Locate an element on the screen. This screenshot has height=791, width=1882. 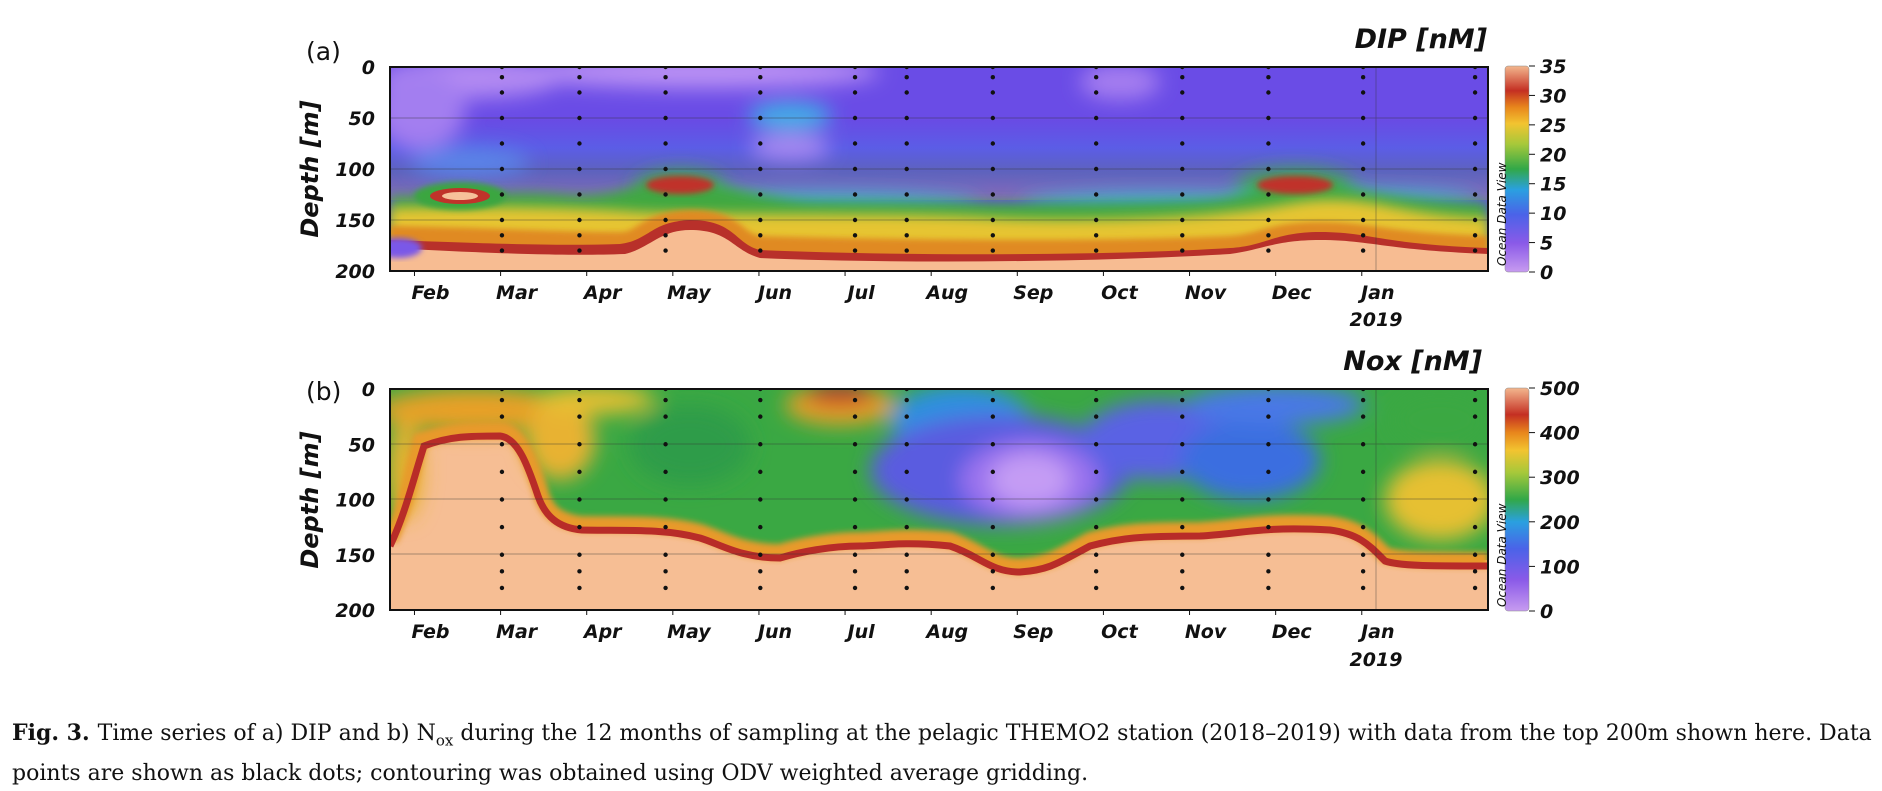
y-ticks-a: 0 50 100 150 200 is located at coordinates (355, 170).